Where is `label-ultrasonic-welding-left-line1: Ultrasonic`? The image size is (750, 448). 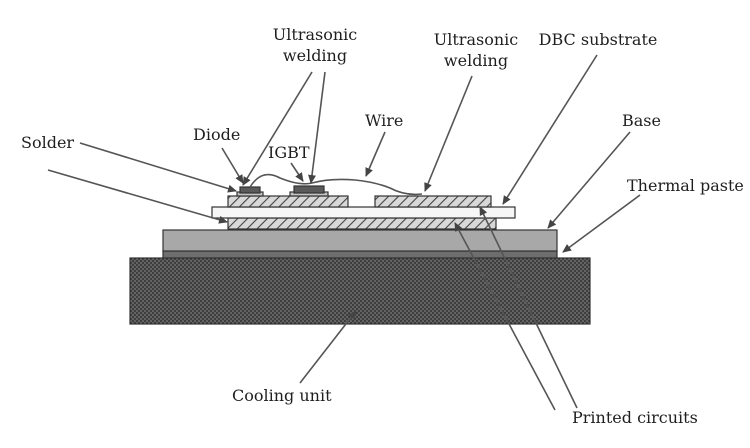
label-ultrasonic-welding-left-line1: Ultrasonic is located at coordinates (315, 34).